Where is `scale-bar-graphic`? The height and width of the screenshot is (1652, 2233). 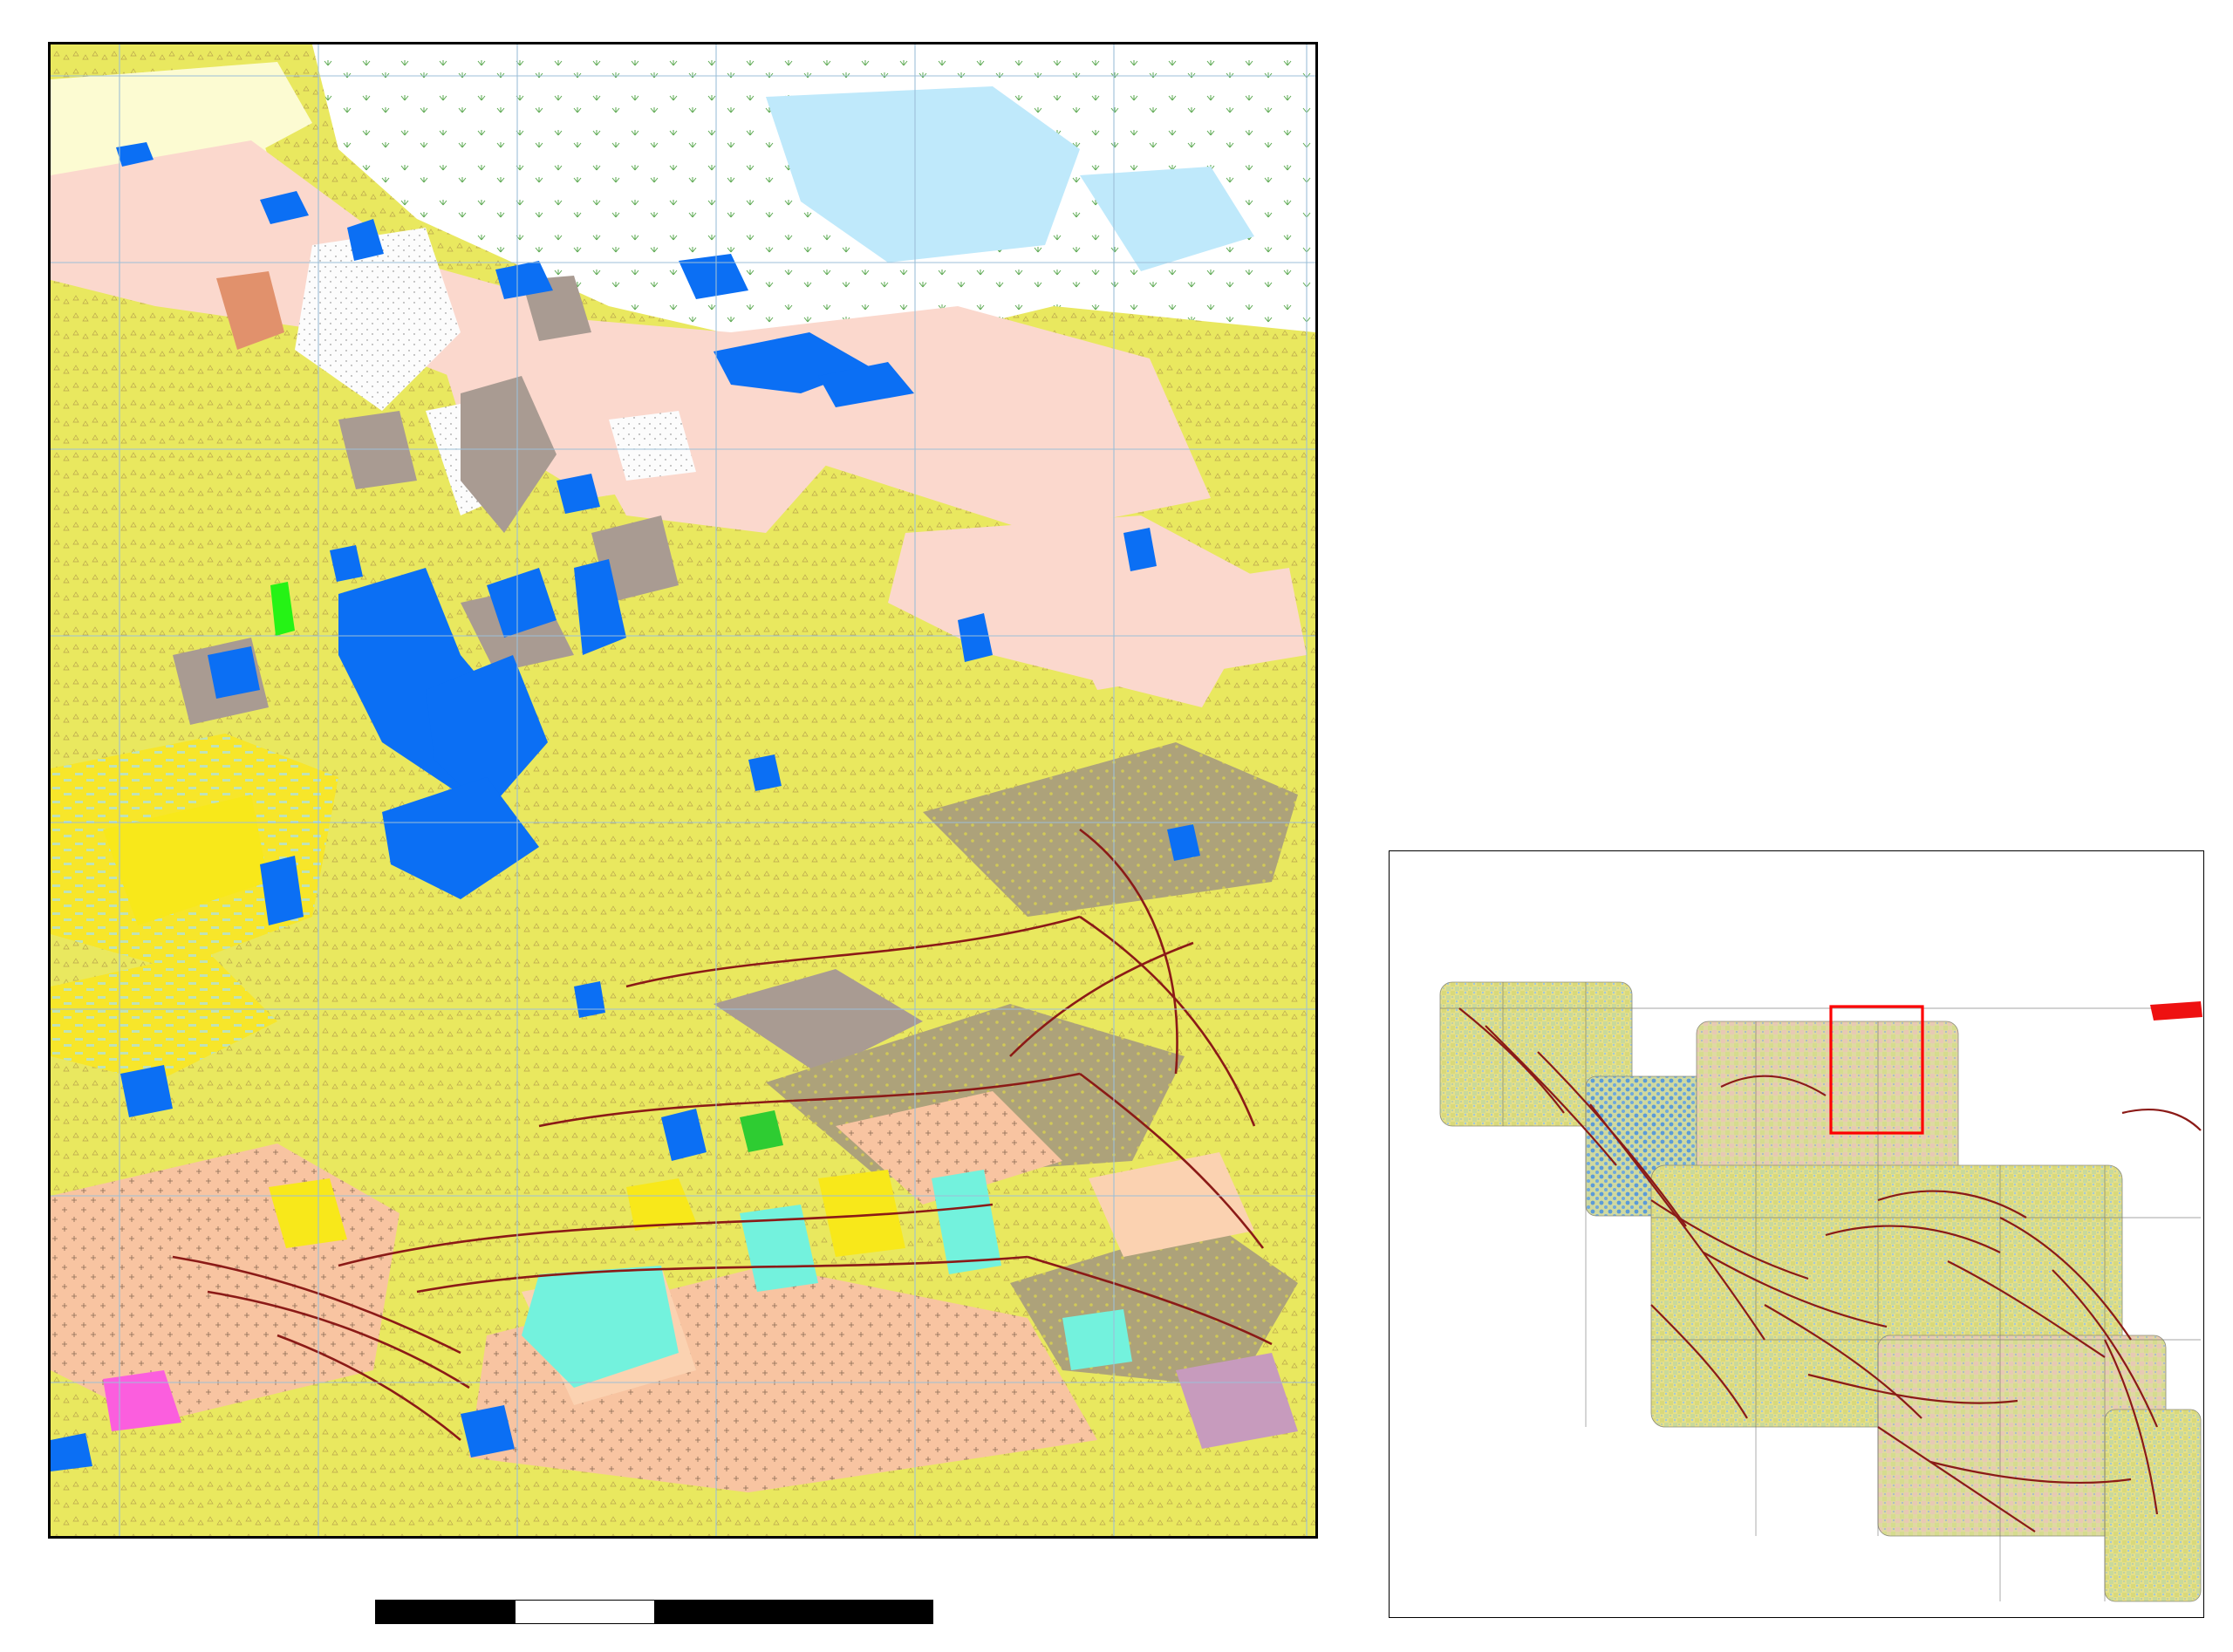 scale-bar-graphic is located at coordinates (654, 1612).